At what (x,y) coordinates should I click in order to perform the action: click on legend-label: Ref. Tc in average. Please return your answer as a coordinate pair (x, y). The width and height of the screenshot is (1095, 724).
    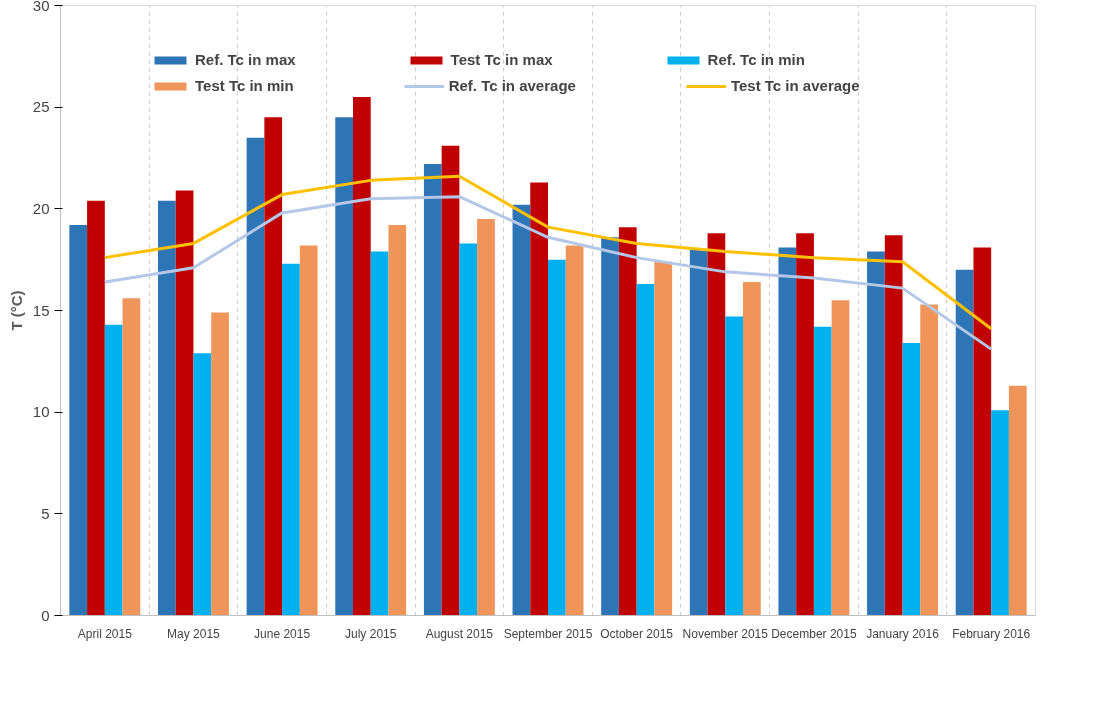
    Looking at the image, I should click on (512, 85).